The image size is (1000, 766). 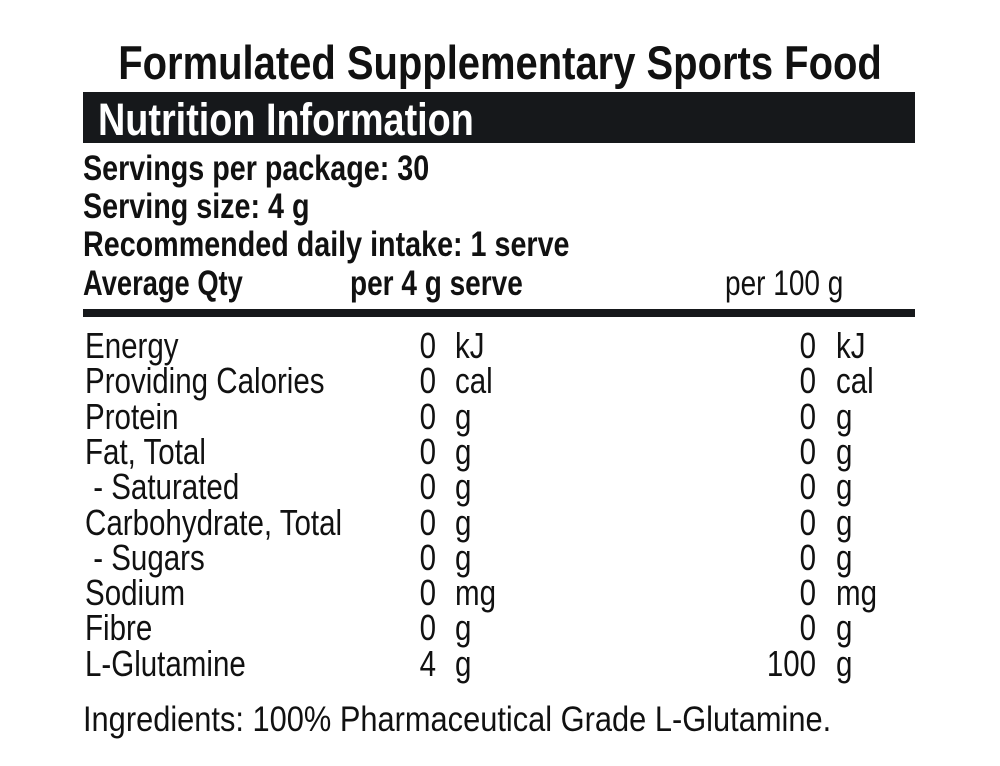 What do you see at coordinates (135, 593) in the screenshot?
I see `nutrient-name: Sodium` at bounding box center [135, 593].